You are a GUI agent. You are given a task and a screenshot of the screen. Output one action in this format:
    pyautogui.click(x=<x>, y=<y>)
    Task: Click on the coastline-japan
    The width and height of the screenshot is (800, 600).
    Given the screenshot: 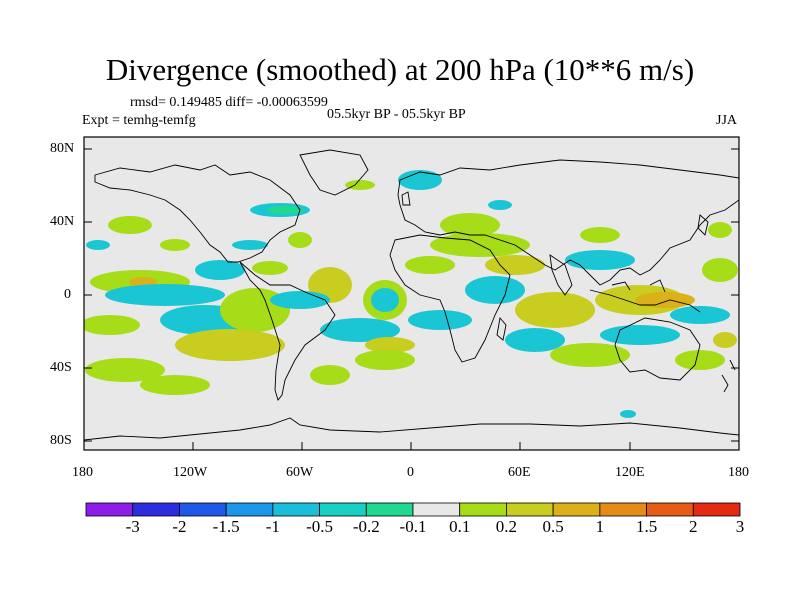 What is the action you would take?
    pyautogui.click(x=703, y=225)
    